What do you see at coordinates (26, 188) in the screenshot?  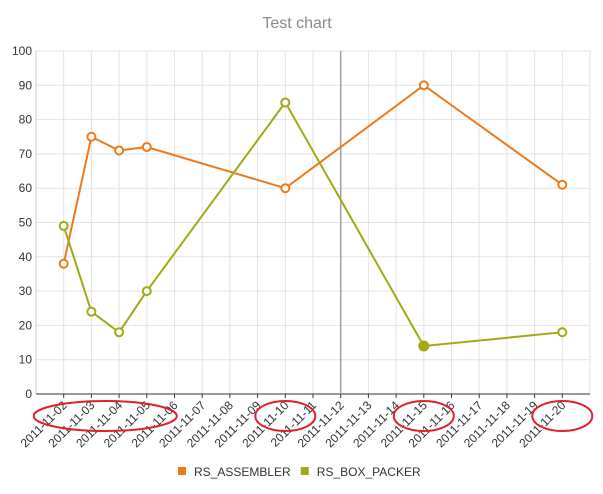 I see `y-tick-label: 60` at bounding box center [26, 188].